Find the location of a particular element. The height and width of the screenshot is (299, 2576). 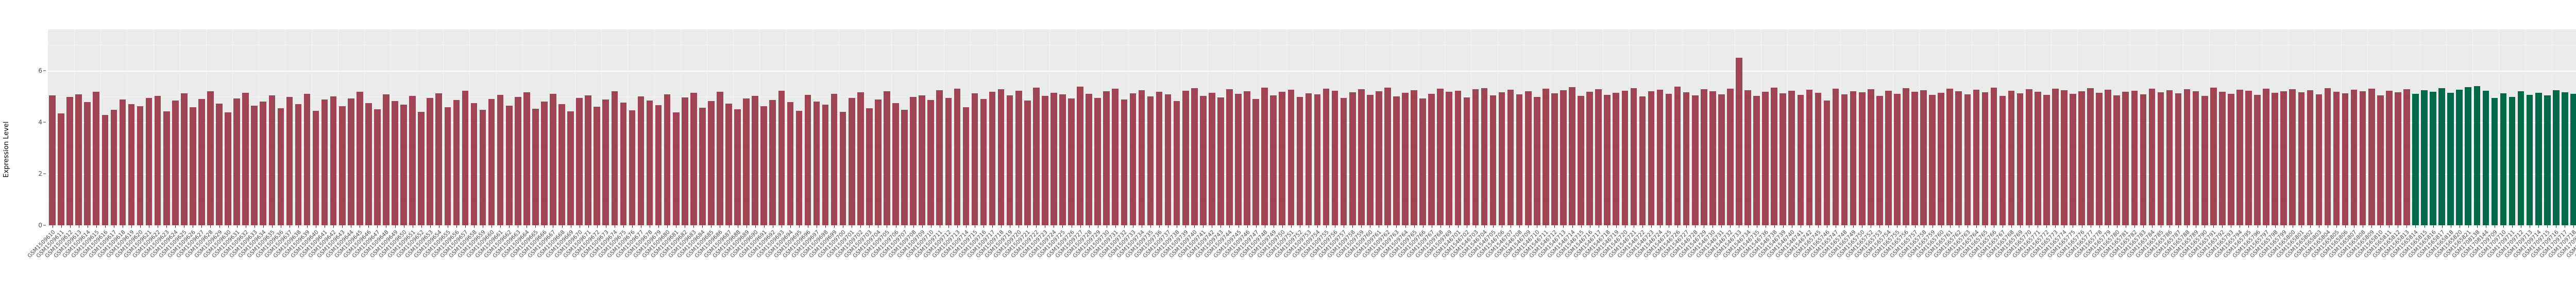

gridline-minor-horizontal is located at coordinates (1312, 96).